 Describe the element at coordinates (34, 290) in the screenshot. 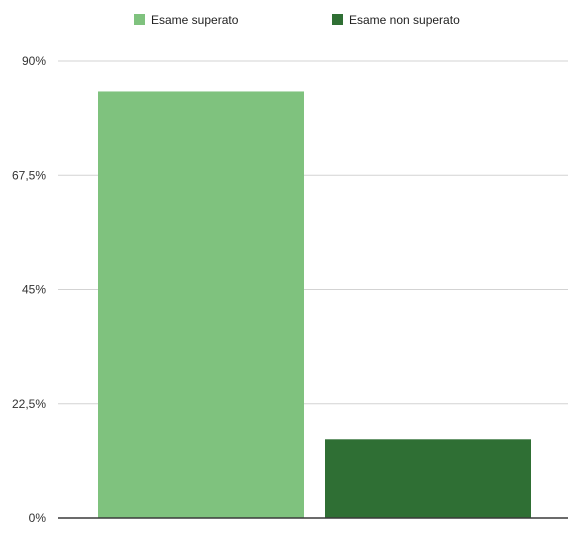

I see `y-tick-label: 45%` at that location.